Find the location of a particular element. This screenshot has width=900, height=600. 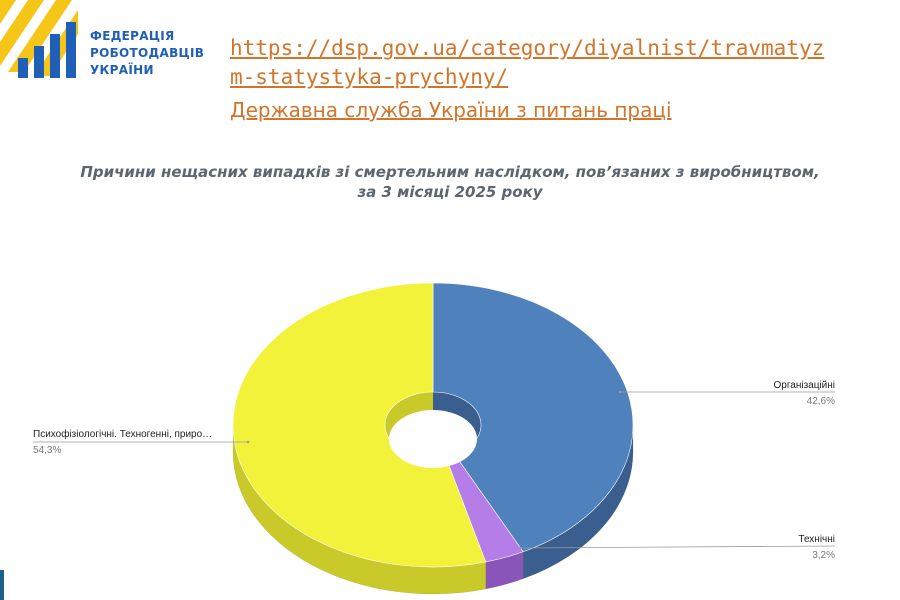

organization-name: ФЕДЕРАЦІЯ РОБОТОДАВЦІВ УКРАЇНИ is located at coordinates (147, 53).